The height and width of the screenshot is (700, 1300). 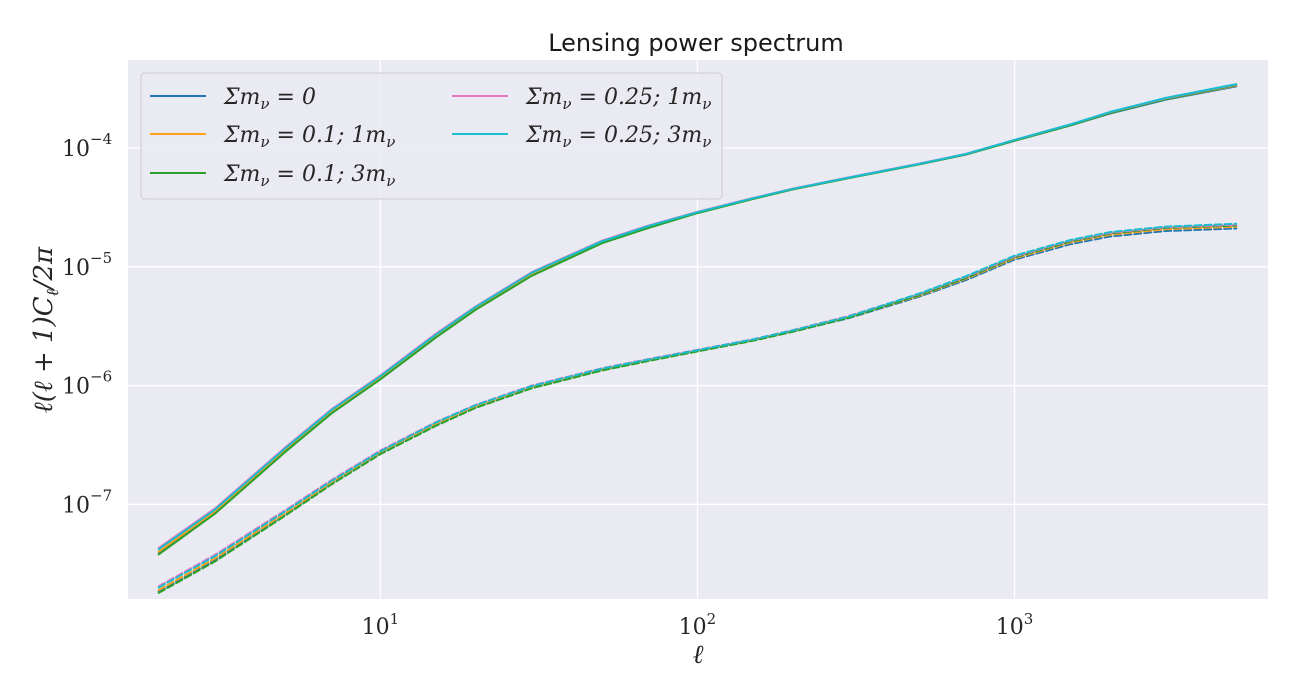 I want to click on y-axis-ticks: 10⁻⁷ 10⁻⁶ 10⁻⁵ 10⁻⁴, so click(x=87, y=324).